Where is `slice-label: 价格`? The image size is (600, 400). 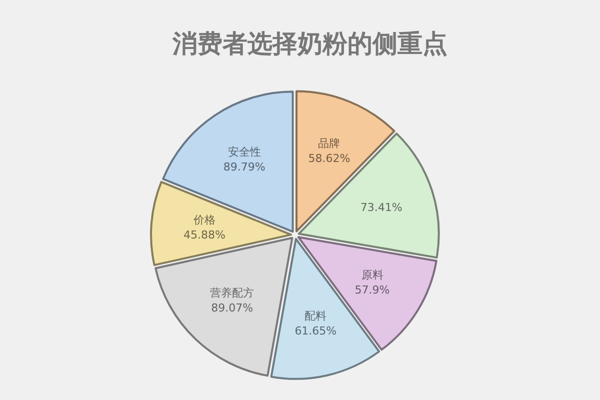 slice-label: 价格 is located at coordinates (204, 219).